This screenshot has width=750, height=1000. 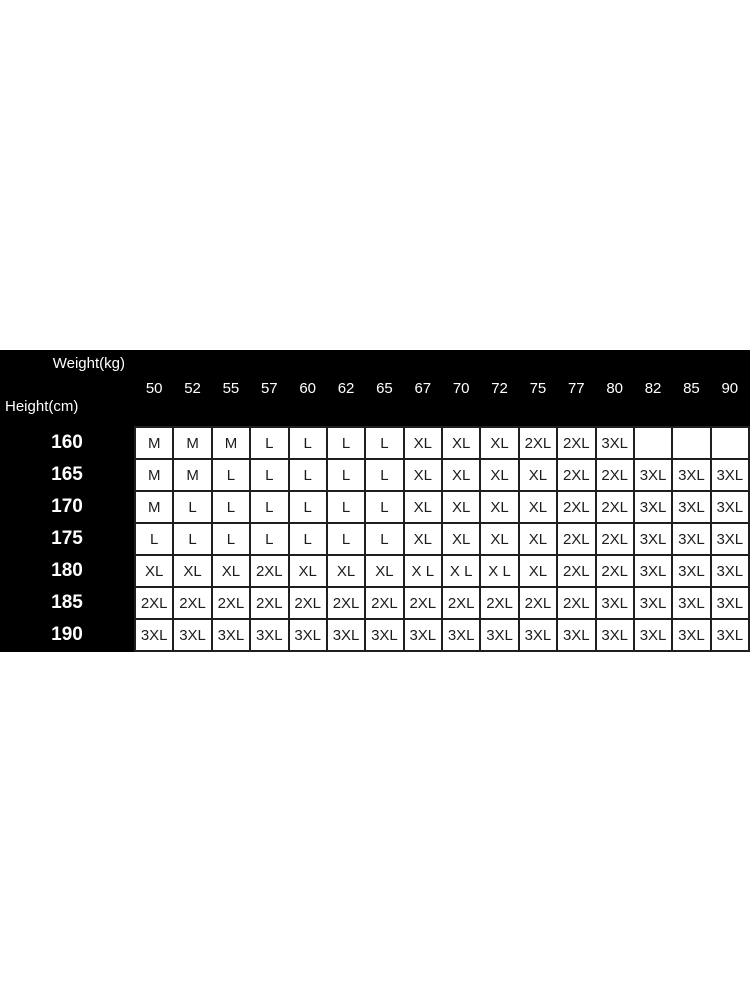 I want to click on weight-col-header: 55, so click(x=231, y=388).